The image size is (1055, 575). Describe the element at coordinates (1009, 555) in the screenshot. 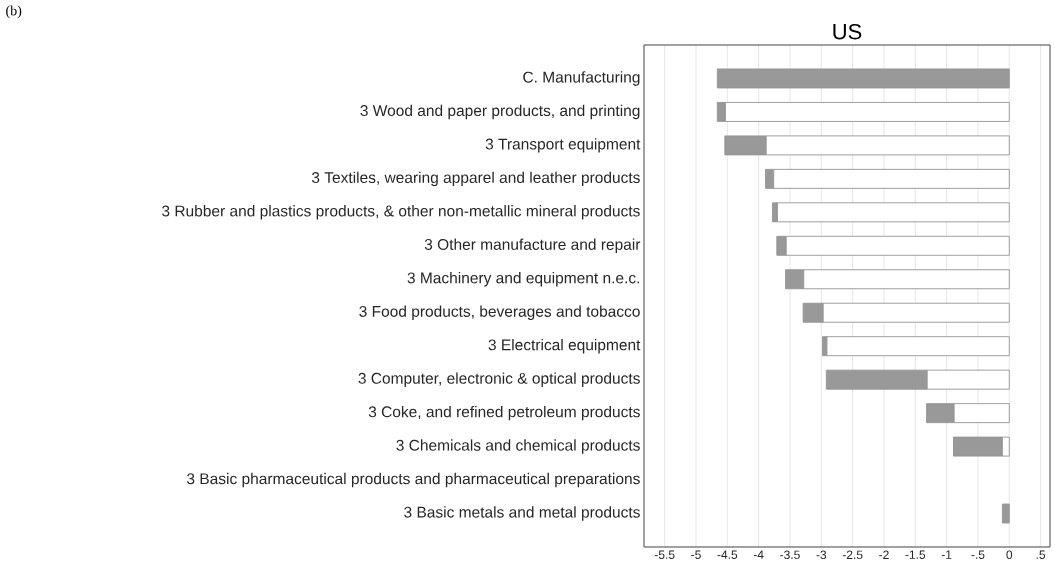

I see `x-tick-label: 0` at that location.